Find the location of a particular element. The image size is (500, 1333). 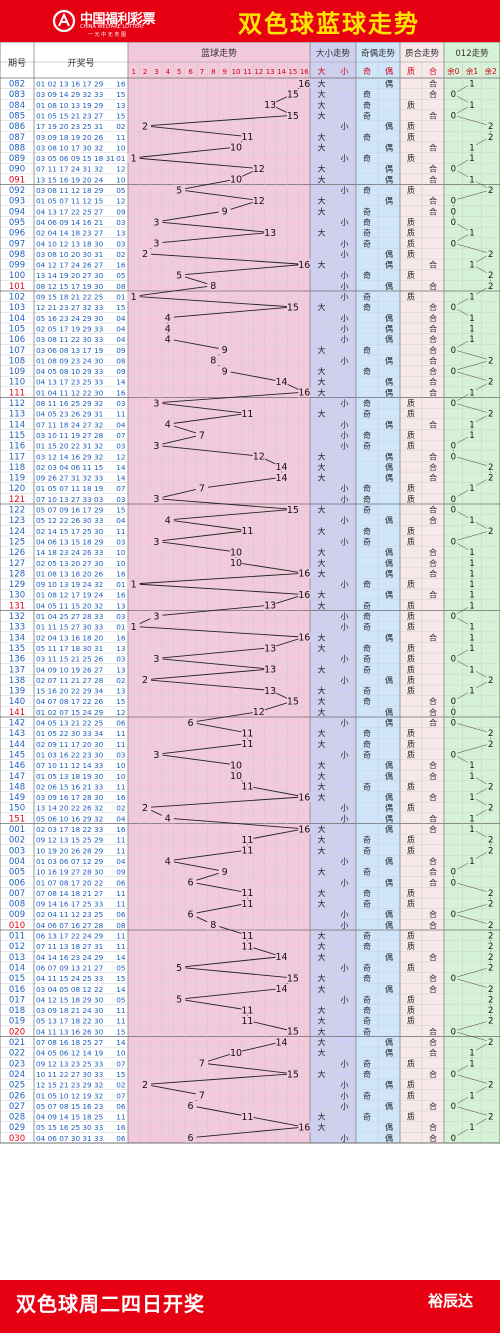

issue-number: 147 is located at coordinates (17, 777).